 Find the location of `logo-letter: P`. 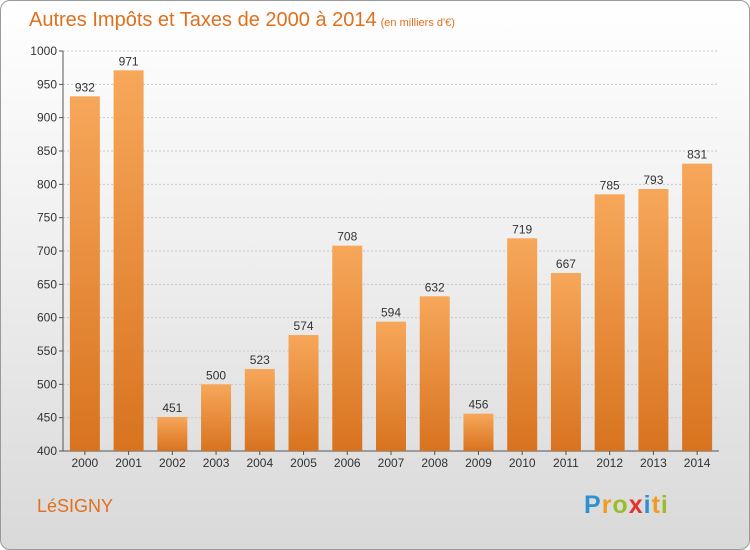

logo-letter: P is located at coordinates (593, 505).